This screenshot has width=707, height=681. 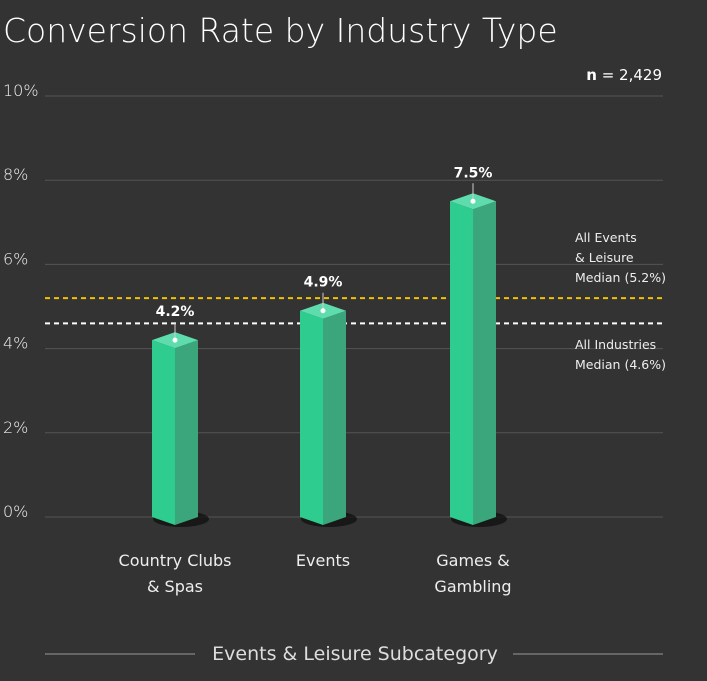 What do you see at coordinates (15, 343) in the screenshot?
I see `y-tick-label: 4%` at bounding box center [15, 343].